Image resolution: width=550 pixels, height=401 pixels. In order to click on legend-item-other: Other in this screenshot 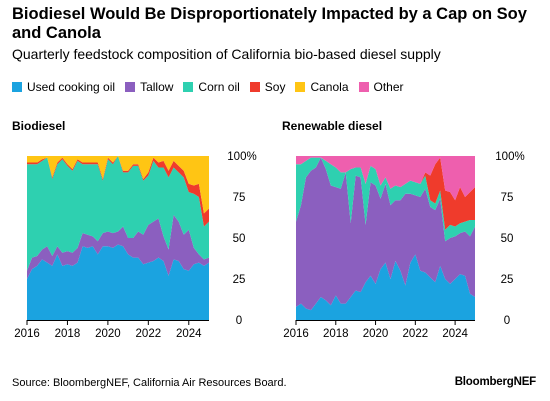, I will do `click(381, 87)`.